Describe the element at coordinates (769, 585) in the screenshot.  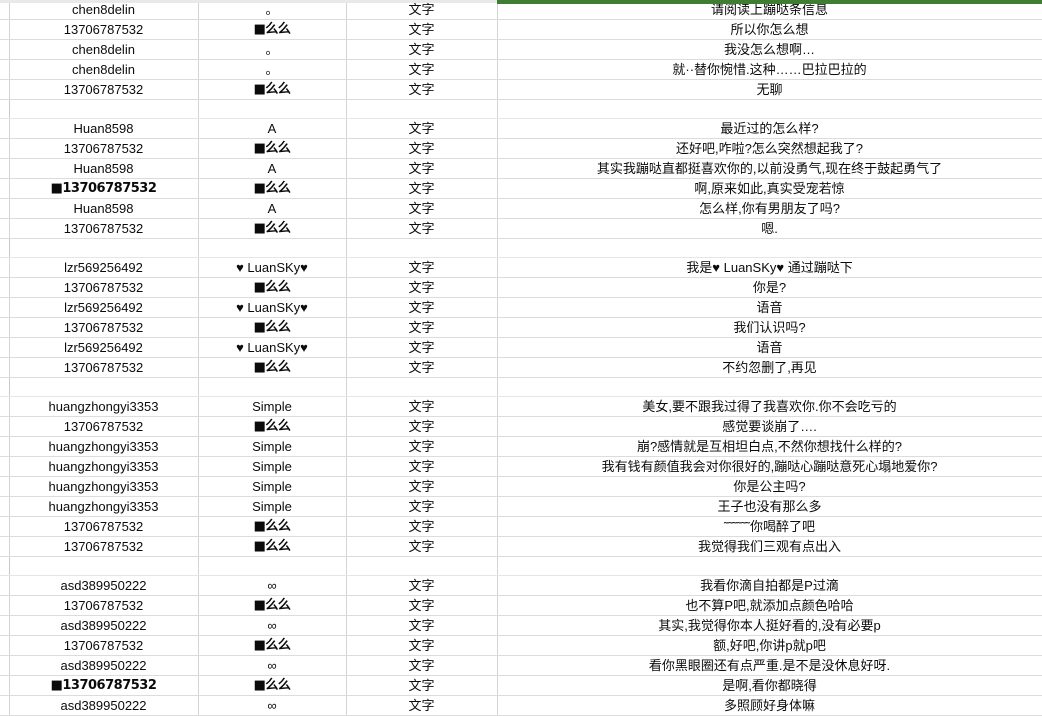
I see `message-content-cell: 我看你滴自拍都是P过滴` at that location.